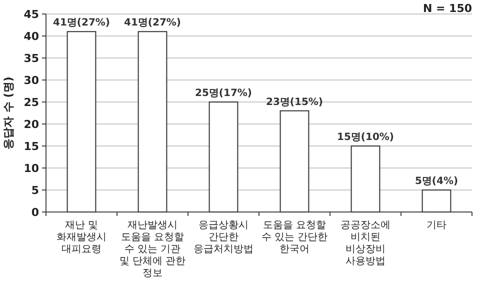  Describe the element at coordinates (31, 14) in the screenshot. I see `y-tick-label: 45` at that location.